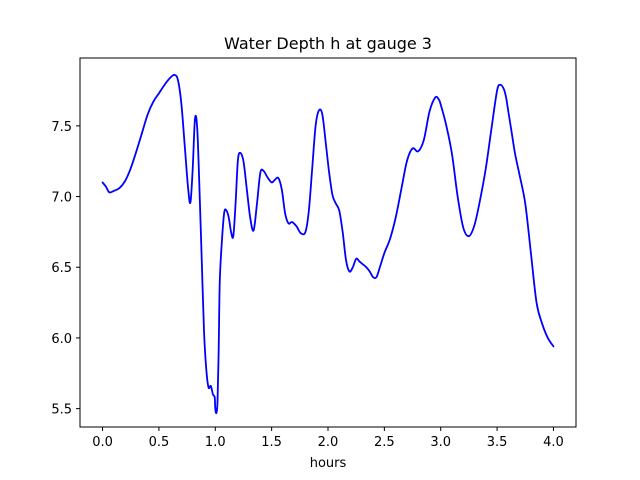 This screenshot has height=480, width=640. What do you see at coordinates (328, 442) in the screenshot?
I see `x-tick-label: 2.0` at bounding box center [328, 442].